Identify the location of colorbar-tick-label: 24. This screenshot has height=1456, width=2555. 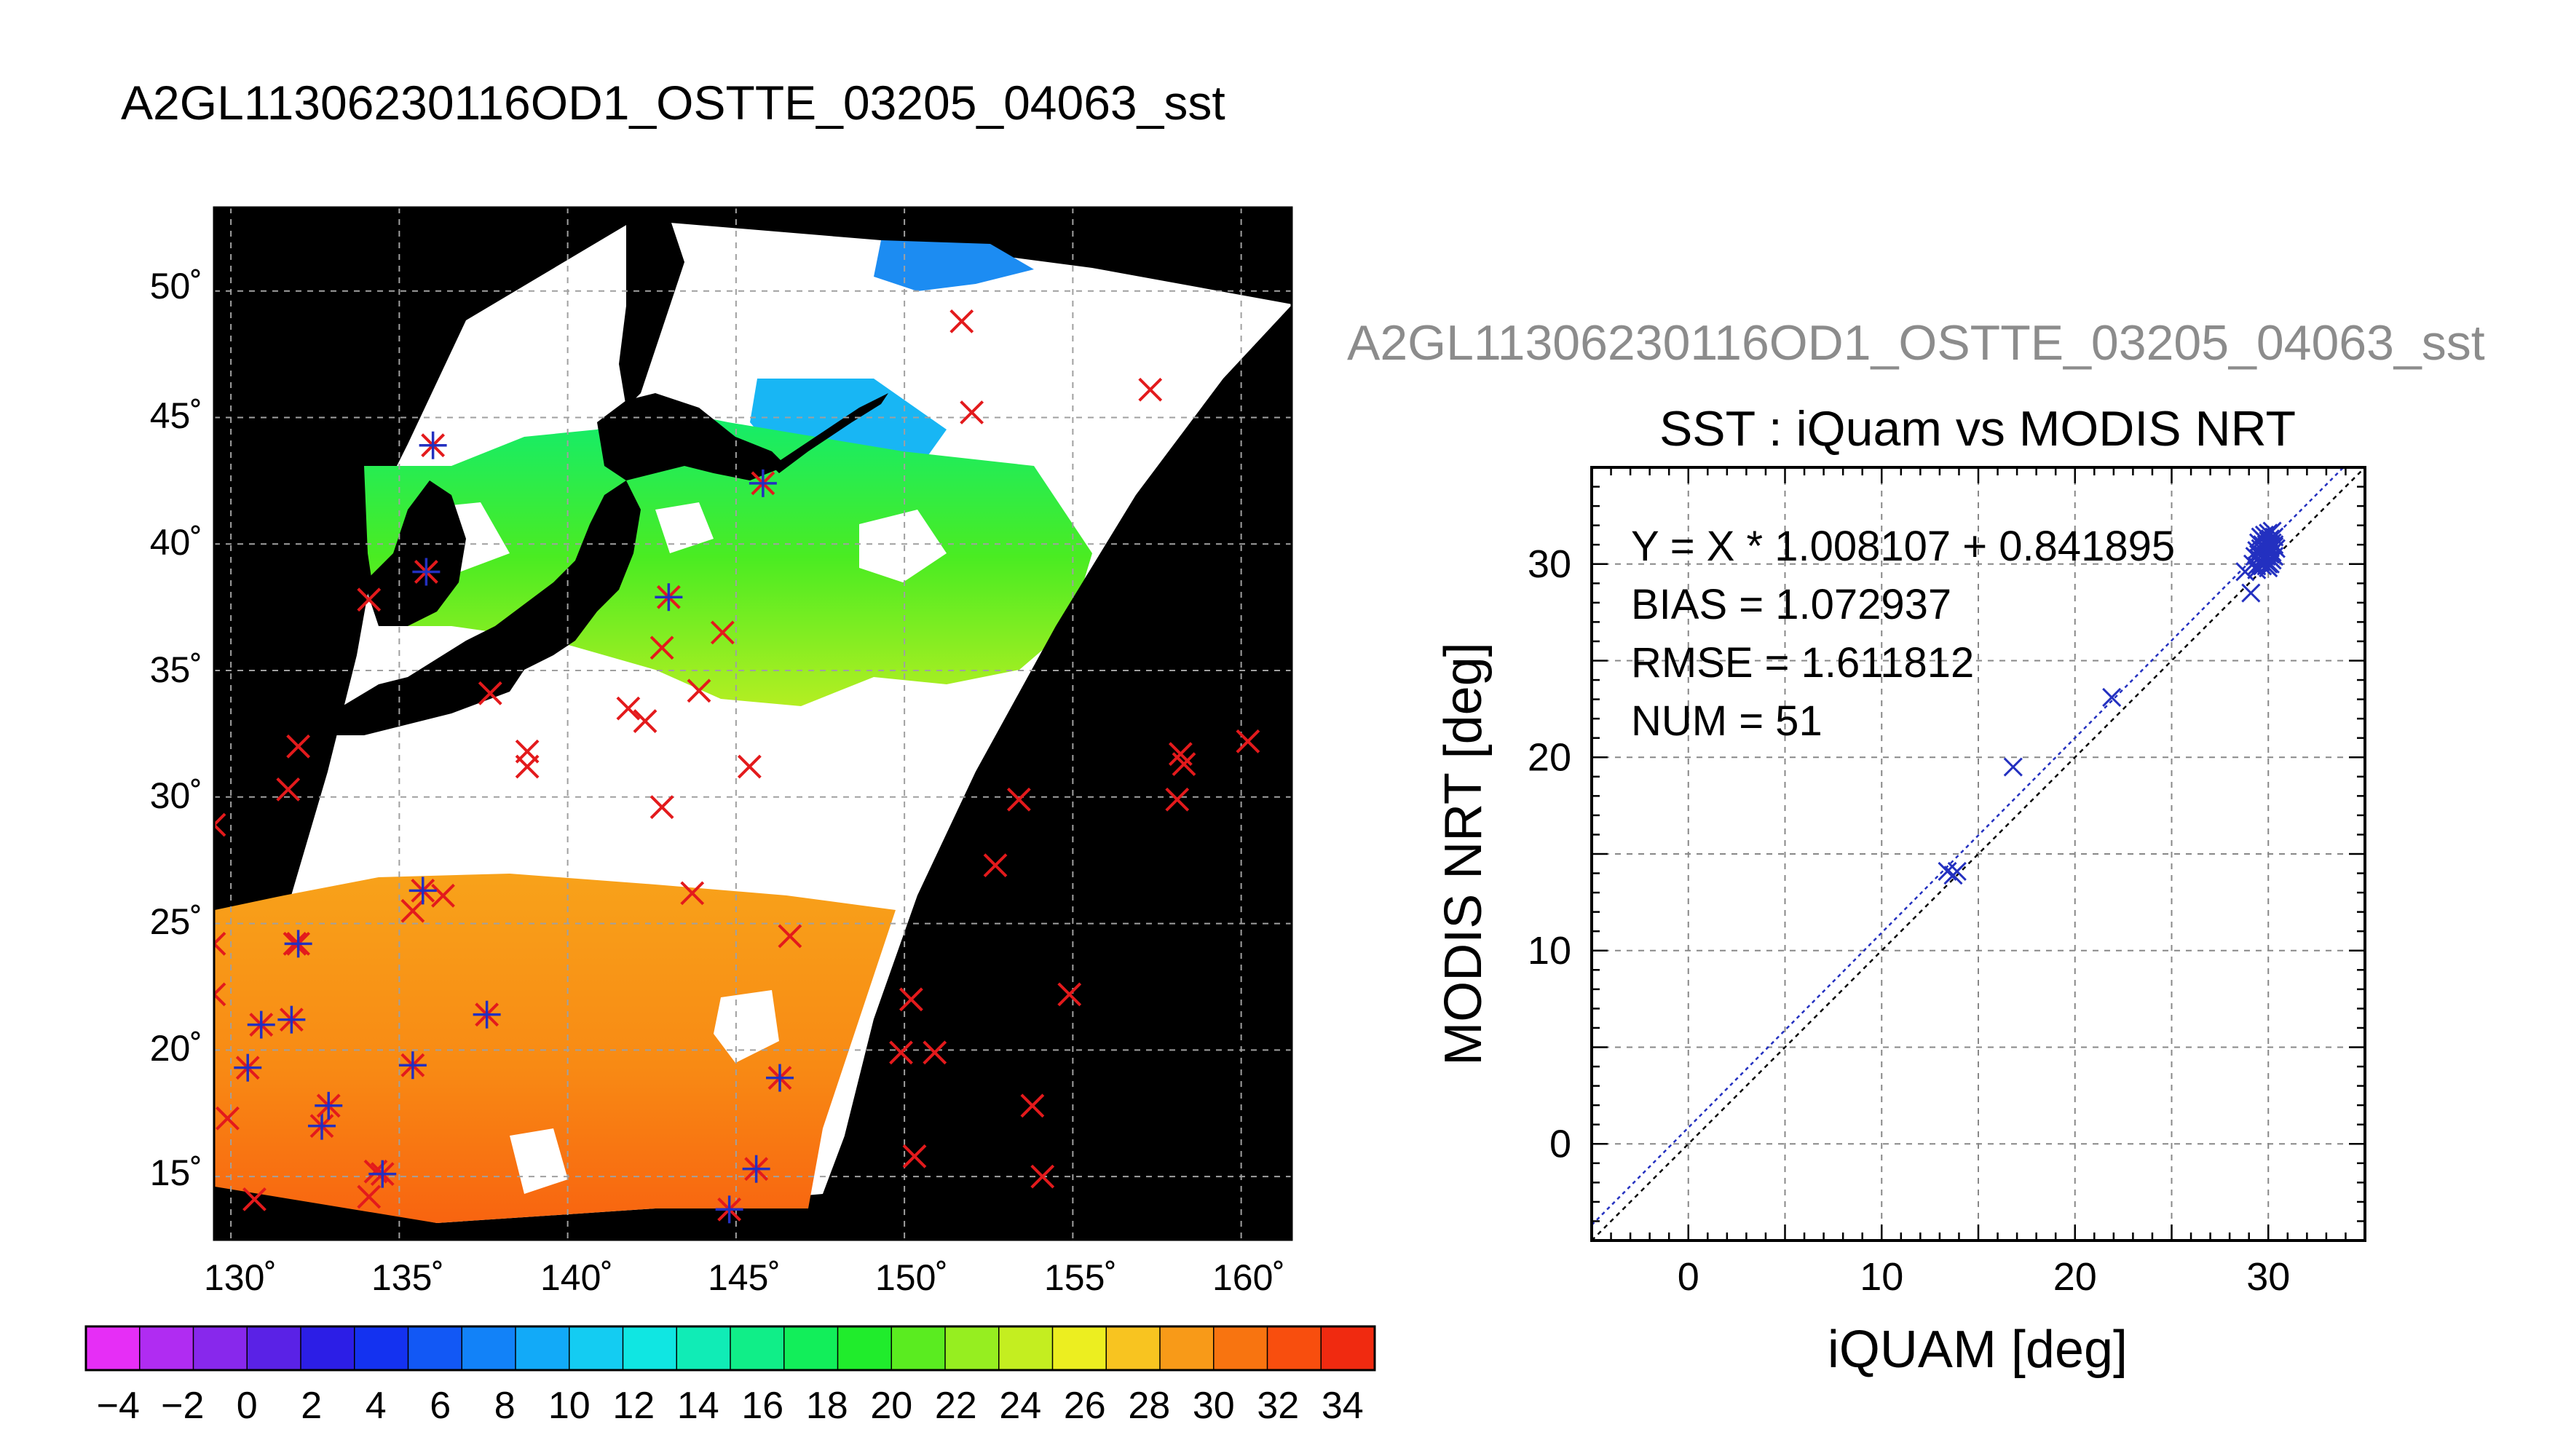
(1020, 1406).